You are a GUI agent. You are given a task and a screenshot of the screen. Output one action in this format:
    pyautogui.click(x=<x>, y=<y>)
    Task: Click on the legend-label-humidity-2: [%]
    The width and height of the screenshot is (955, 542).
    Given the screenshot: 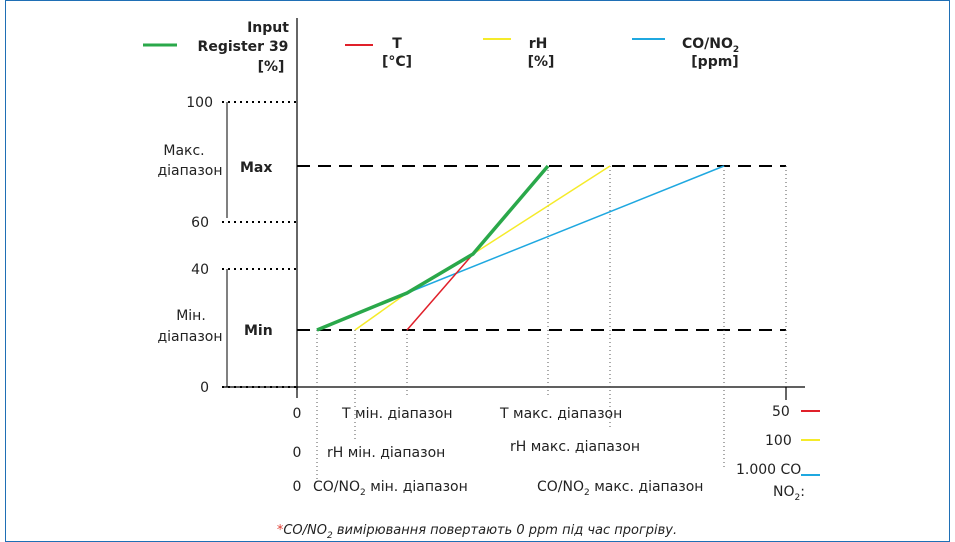 What is the action you would take?
    pyautogui.click(x=541, y=62)
    